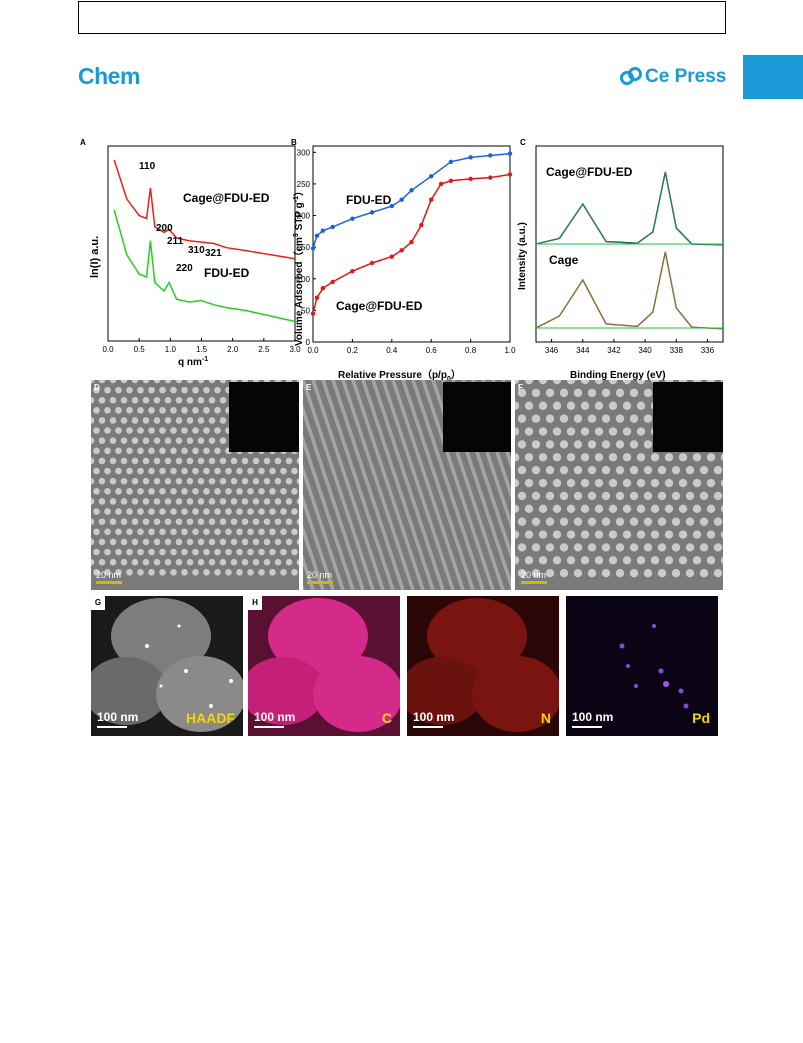 The image size is (803, 1043). I want to click on panel-h-nitrogen-particles, so click(483, 665).